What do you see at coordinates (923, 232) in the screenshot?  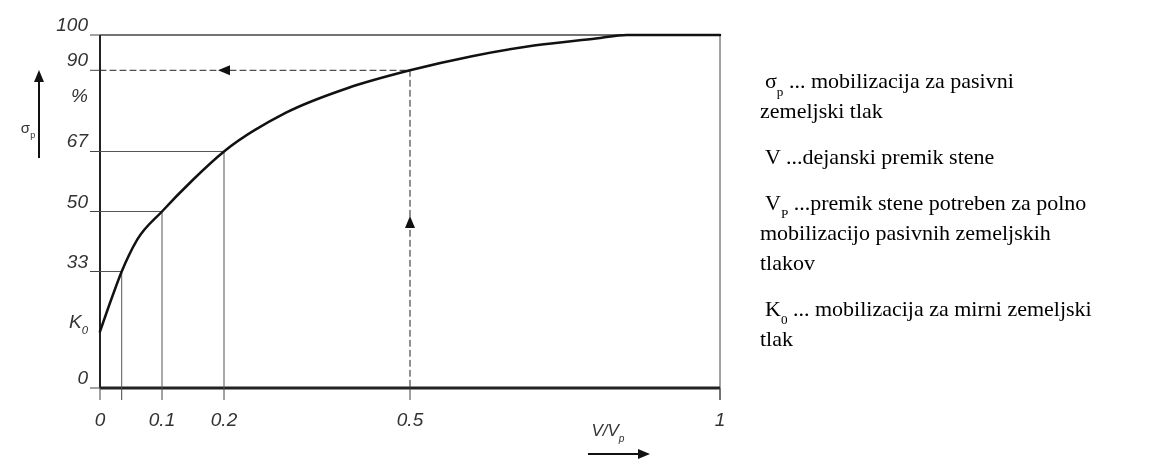 I see `text: V$_{P}$ ...premik stene potreben za polno mobilizacijo pasivnih zemeljskih tlakov` at bounding box center [923, 232].